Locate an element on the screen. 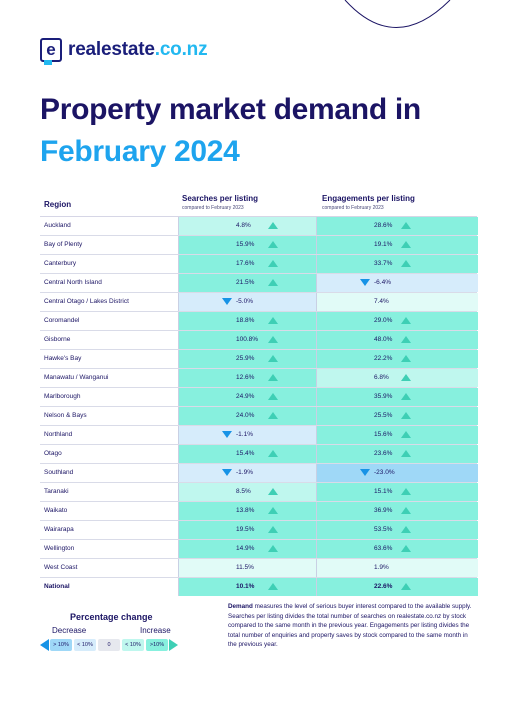  searches-value: 11.5% is located at coordinates (245, 567).